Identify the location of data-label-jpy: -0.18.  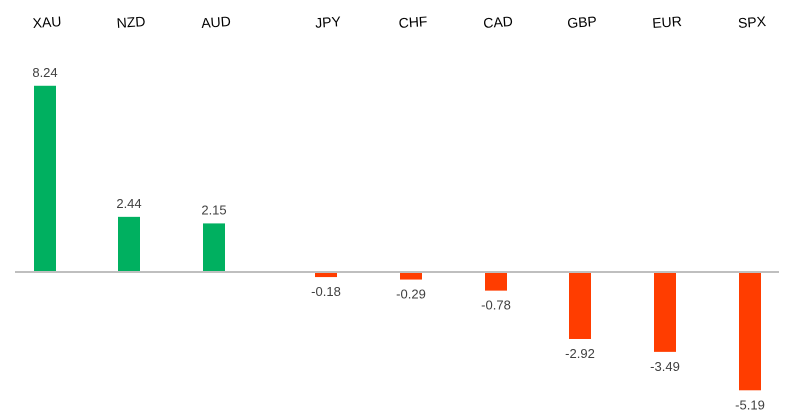
(326, 291).